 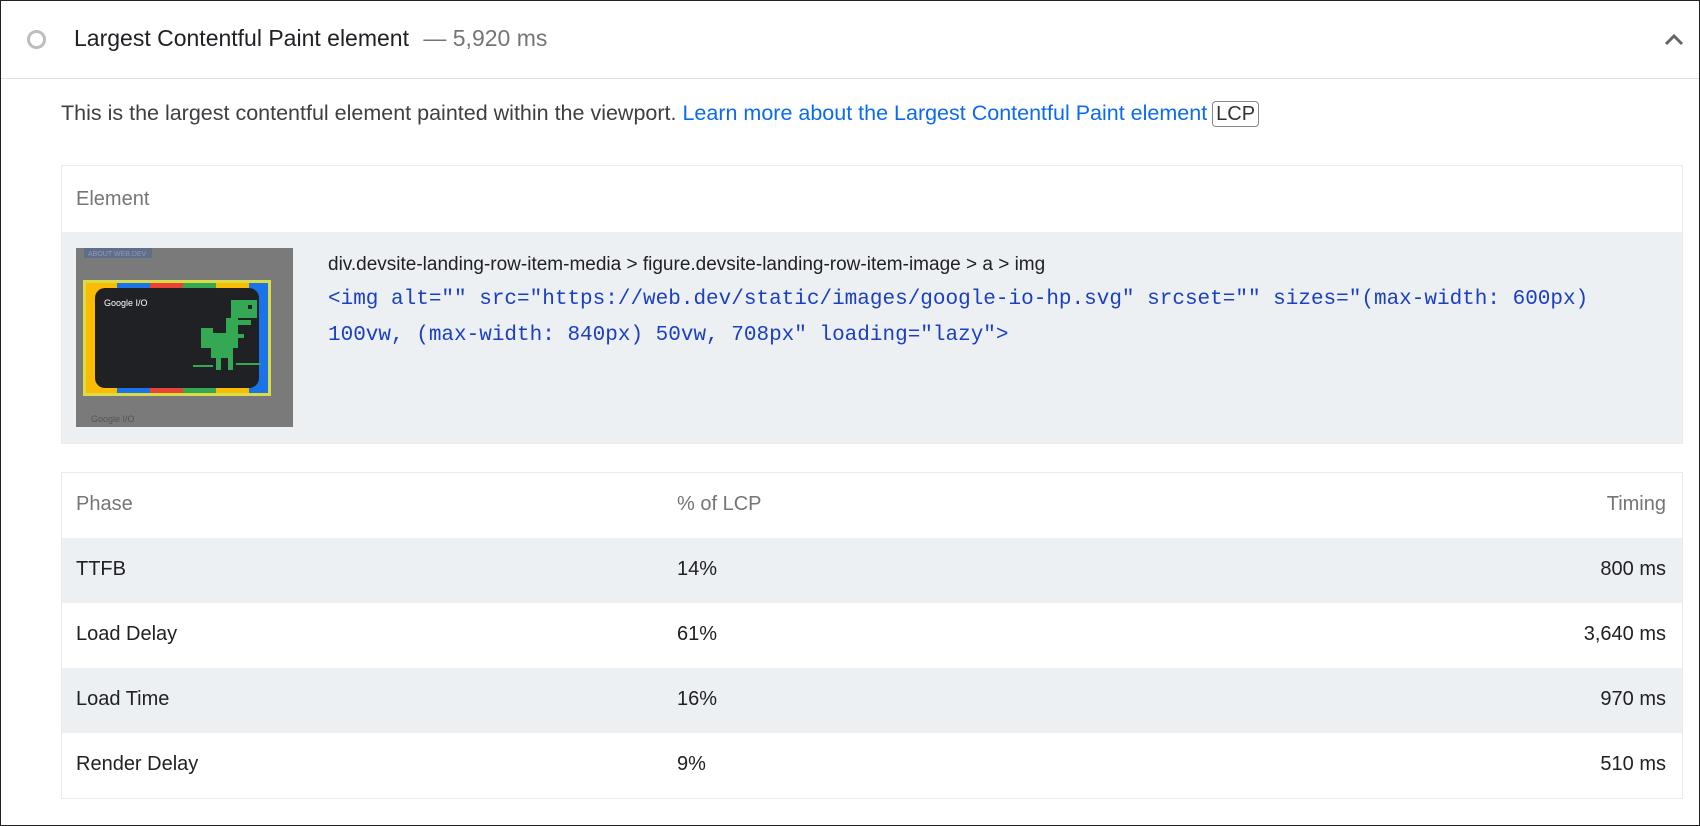 What do you see at coordinates (126, 303) in the screenshot?
I see `thumbnail-brand: Google I/O` at bounding box center [126, 303].